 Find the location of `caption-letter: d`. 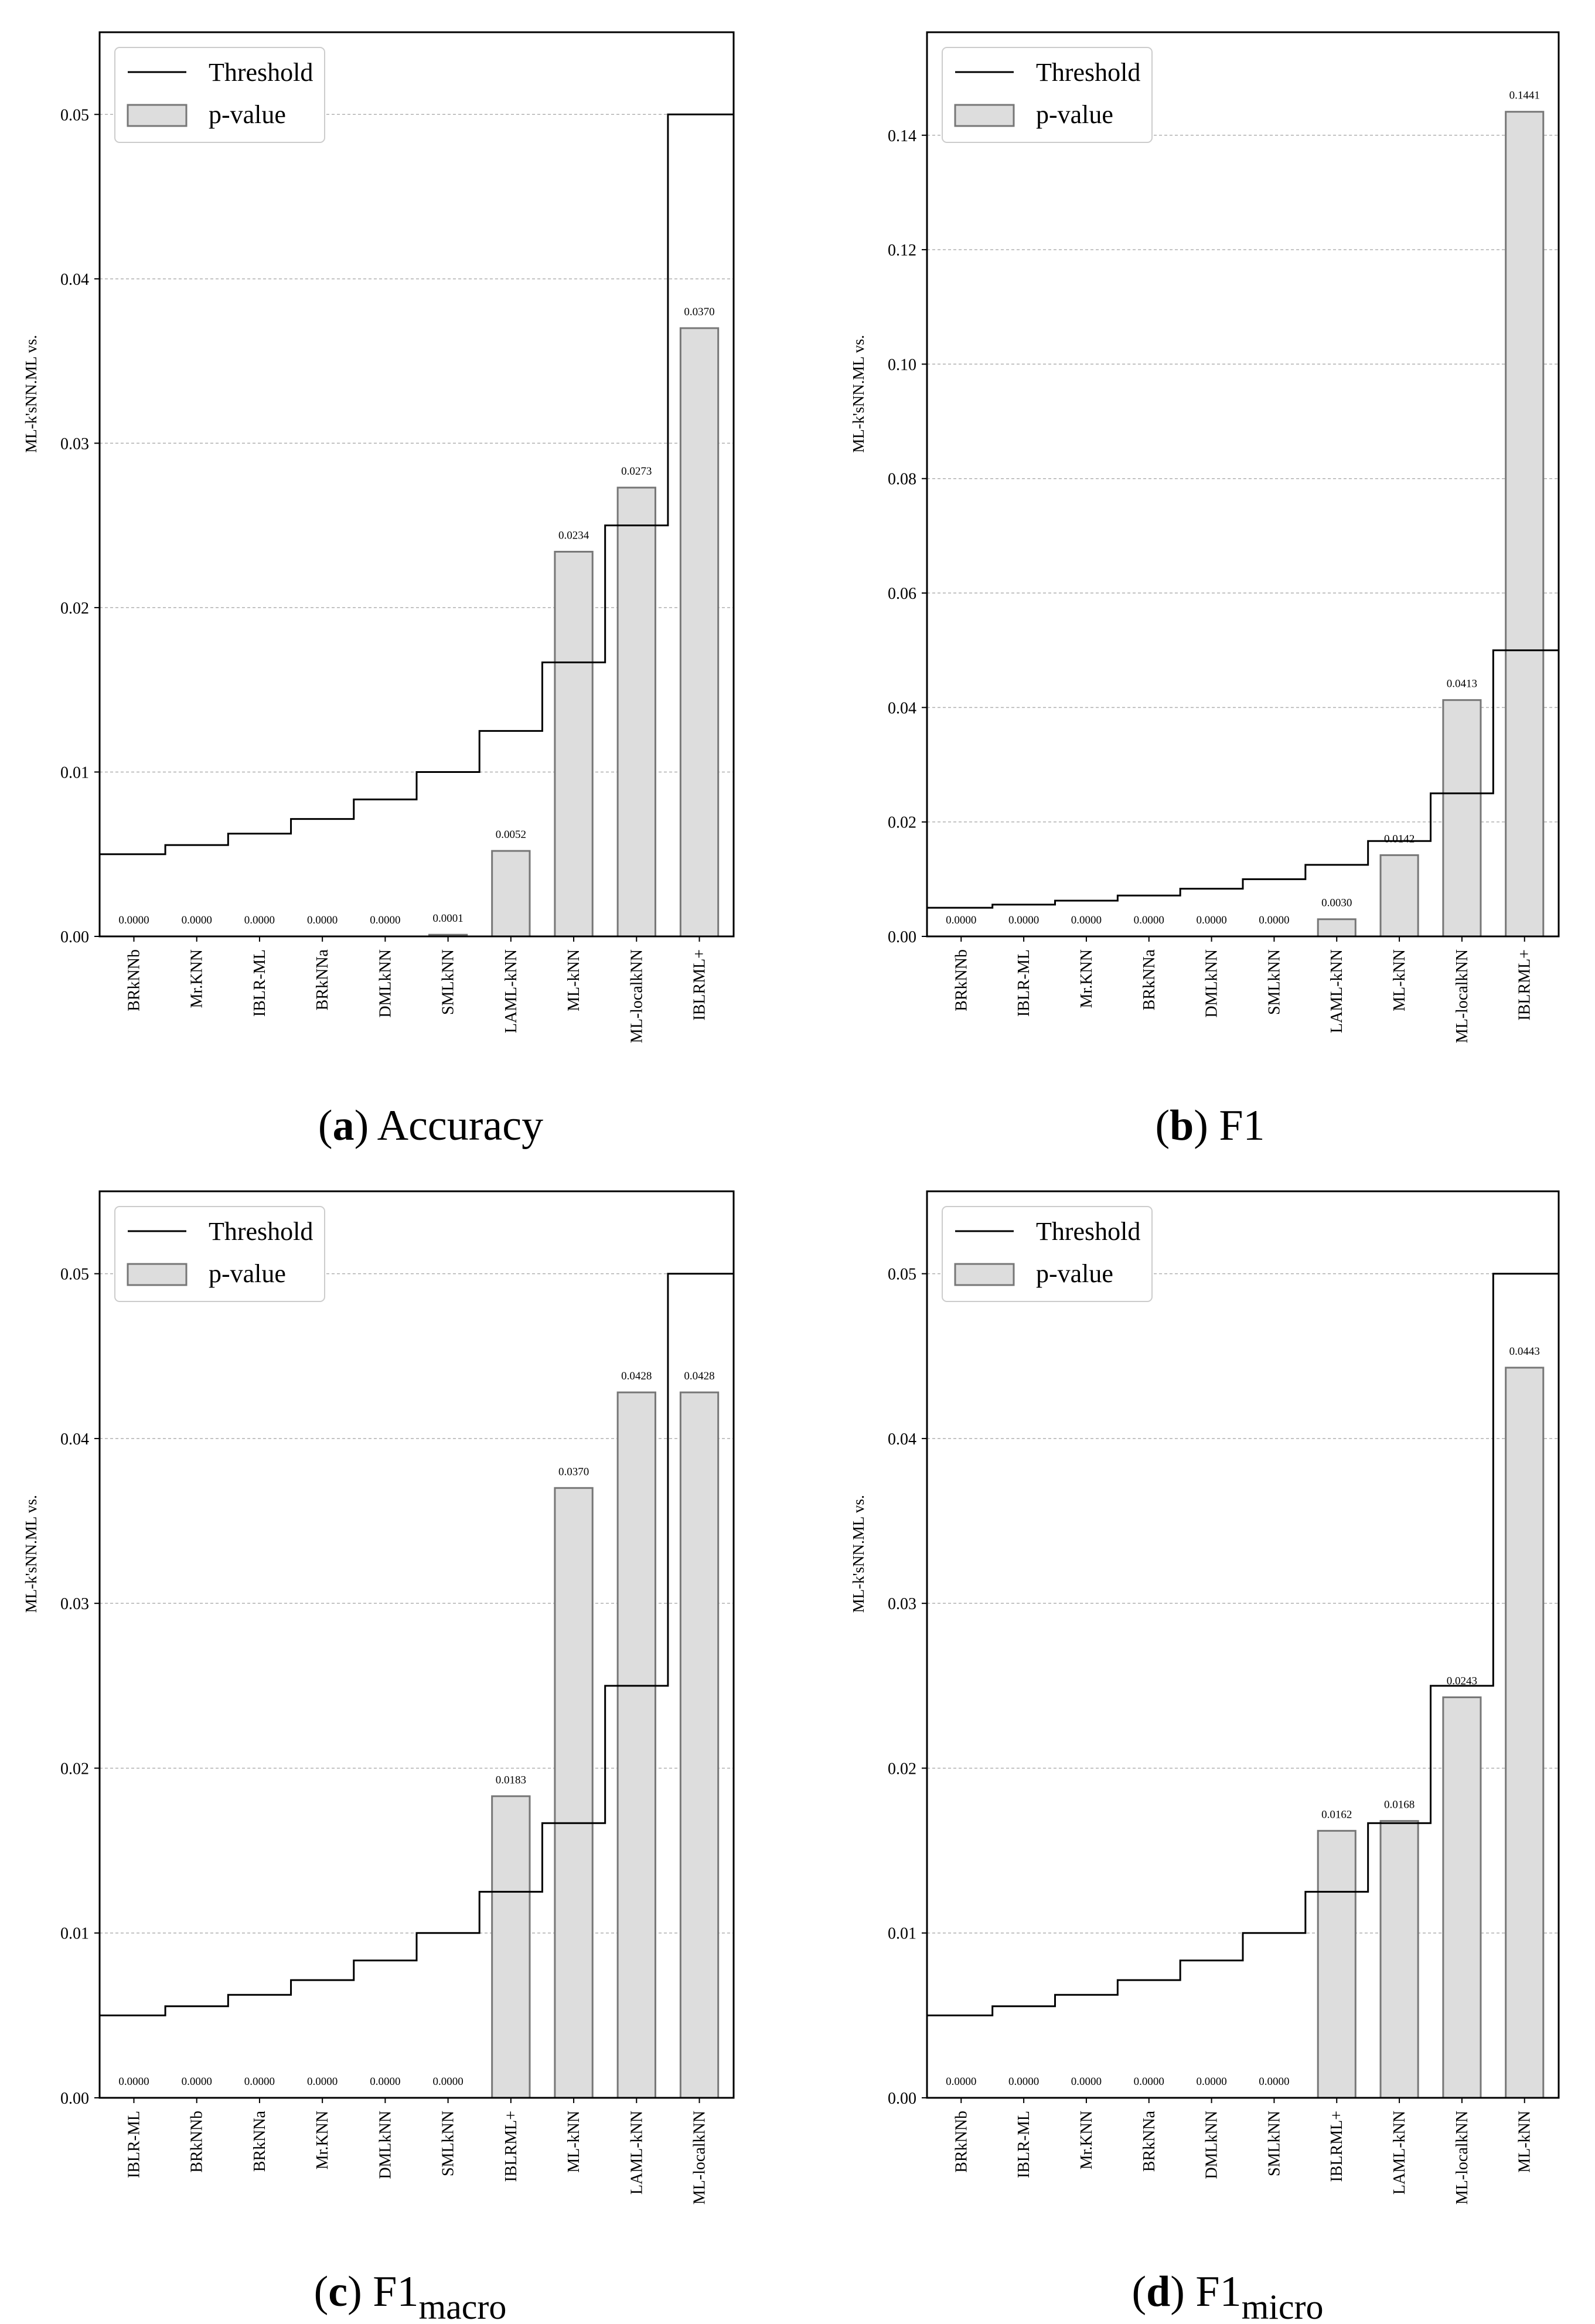

caption-letter: d is located at coordinates (1158, 2292).